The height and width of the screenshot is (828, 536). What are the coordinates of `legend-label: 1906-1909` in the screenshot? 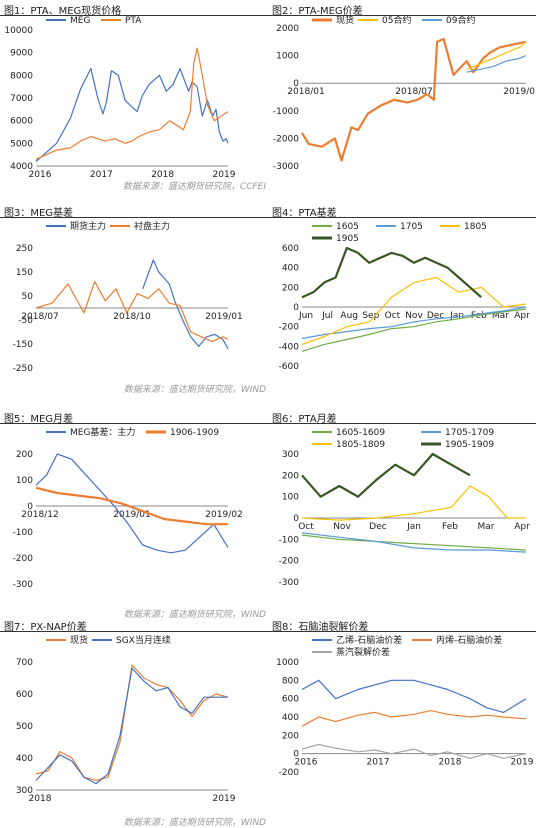 It's located at (194, 433).